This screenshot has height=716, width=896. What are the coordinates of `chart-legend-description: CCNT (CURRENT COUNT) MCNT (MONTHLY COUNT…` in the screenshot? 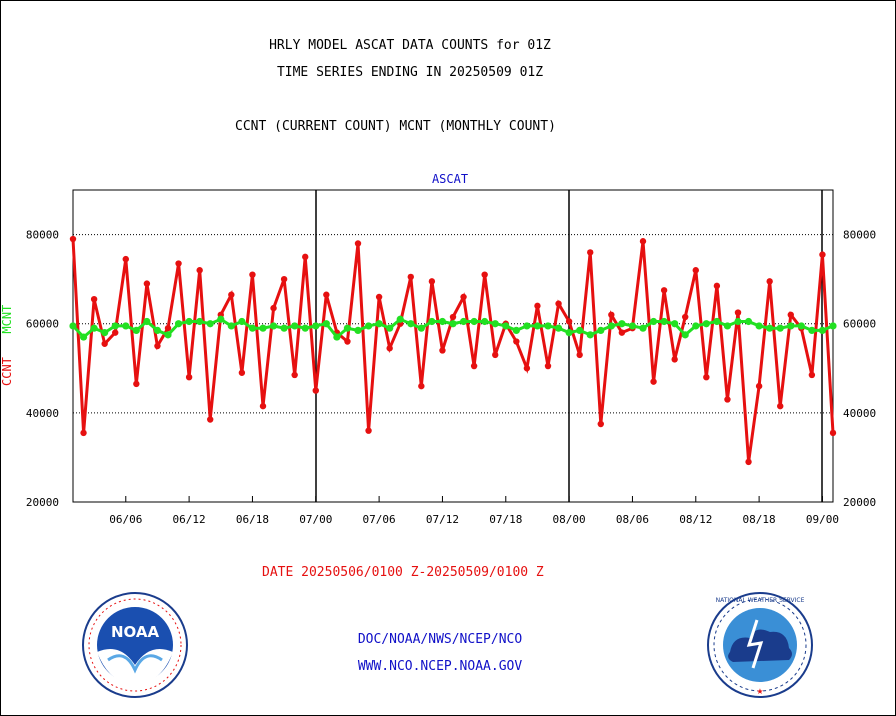 It's located at (395, 126).